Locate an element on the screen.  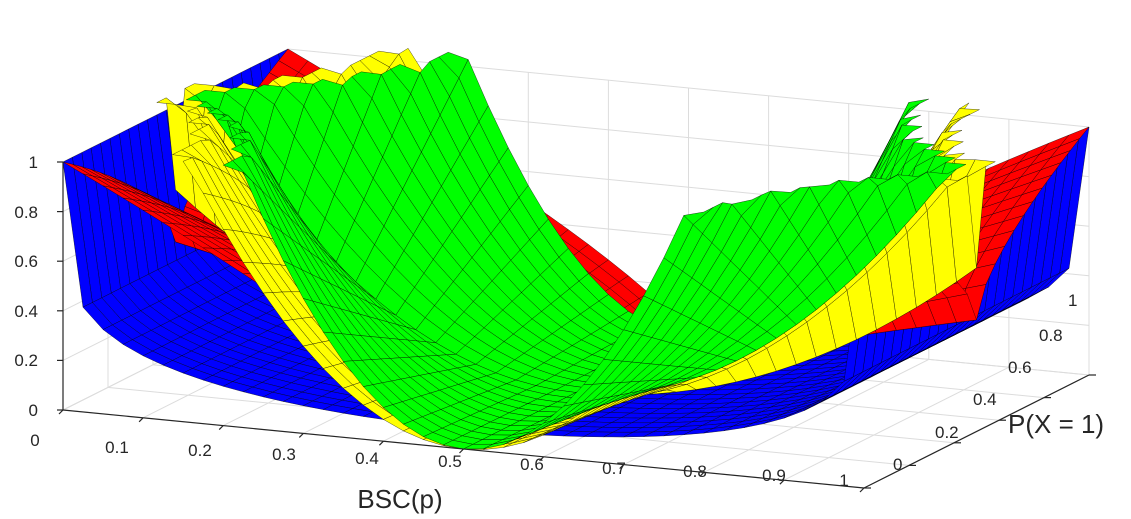
x-tick-label: 0.8 is located at coordinates (695, 471).